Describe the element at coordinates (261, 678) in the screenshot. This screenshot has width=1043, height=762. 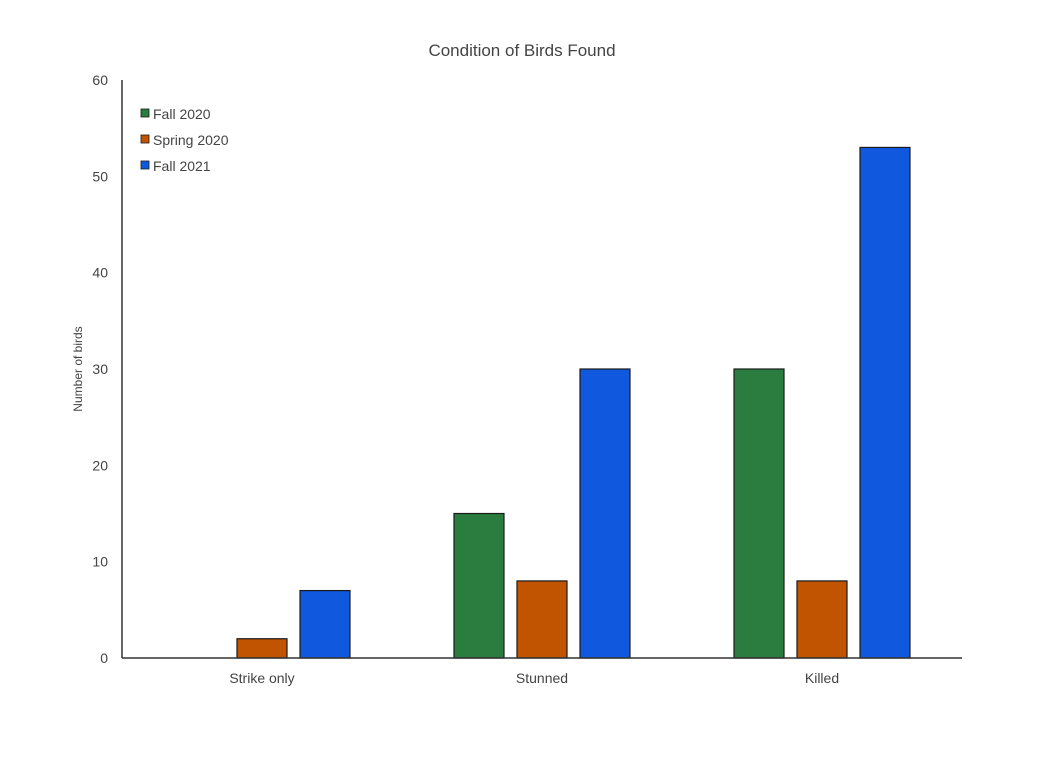
I see `x-tick-label: Strike only` at that location.